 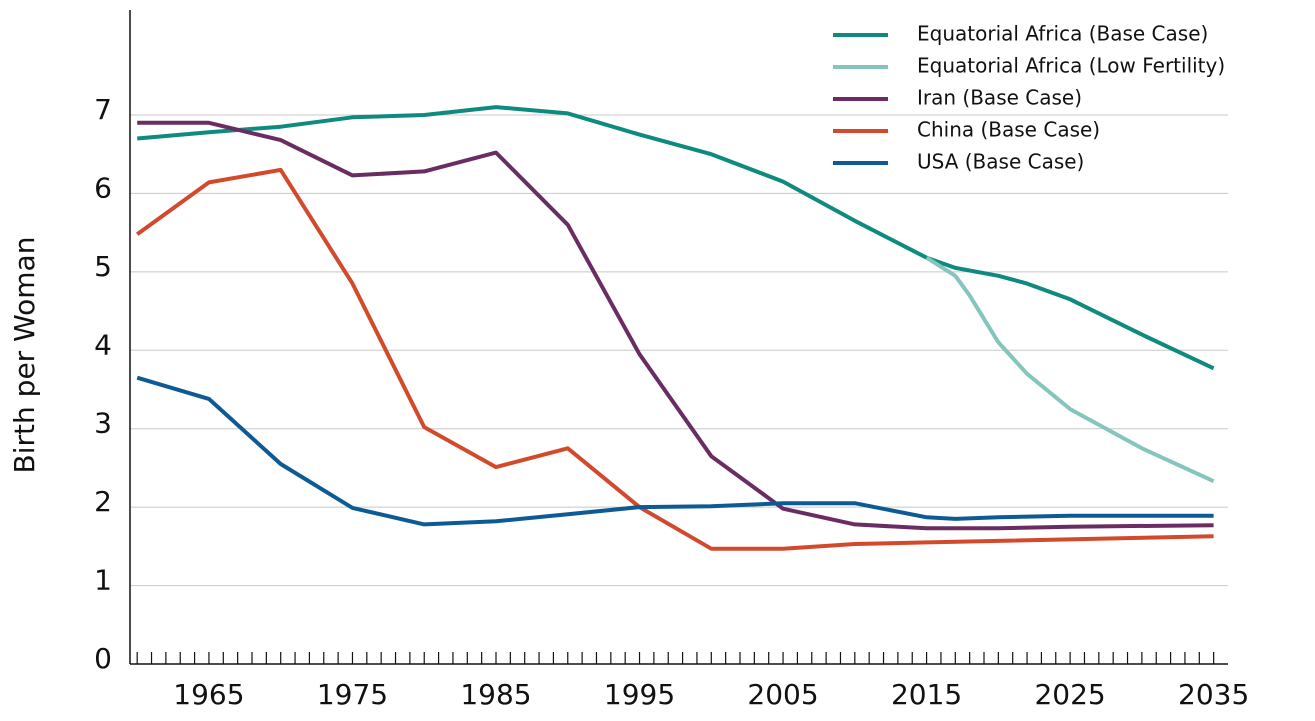 I want to click on legend-label: Equatorial Africa (Low Fertility), so click(x=1071, y=66).